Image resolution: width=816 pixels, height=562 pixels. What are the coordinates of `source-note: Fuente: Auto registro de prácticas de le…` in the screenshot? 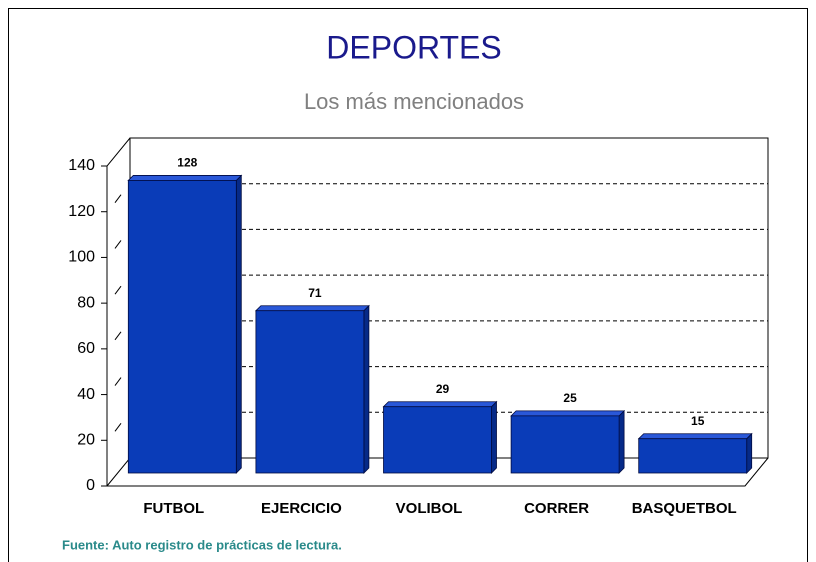 It's located at (202, 544).